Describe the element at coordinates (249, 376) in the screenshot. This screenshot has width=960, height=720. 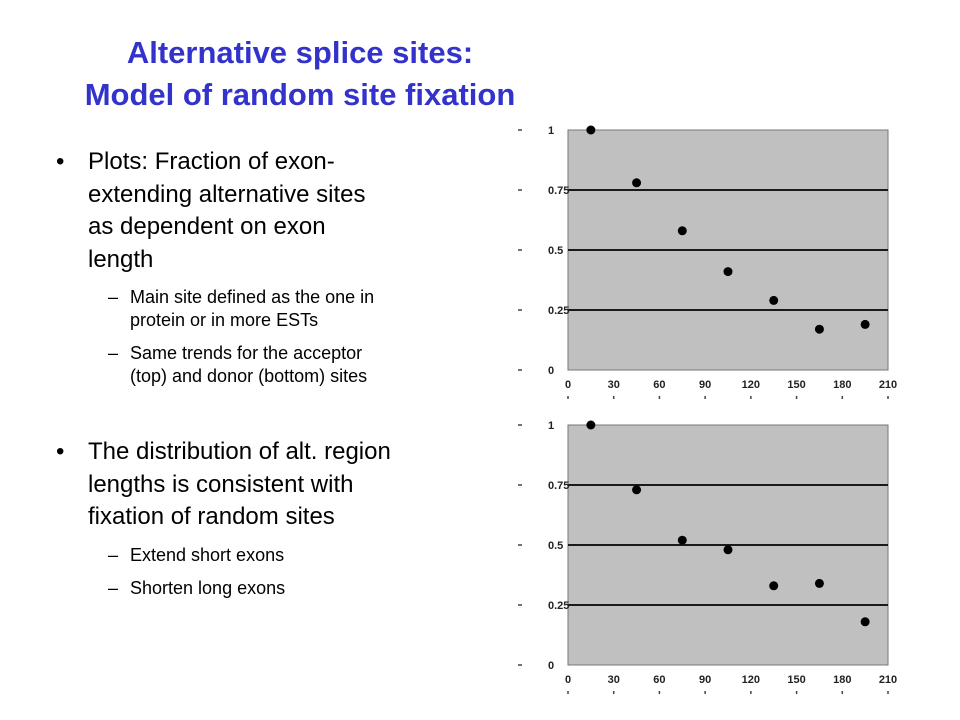
I see `sub-bullet-line: (top) and donor (bottom) sites` at that location.